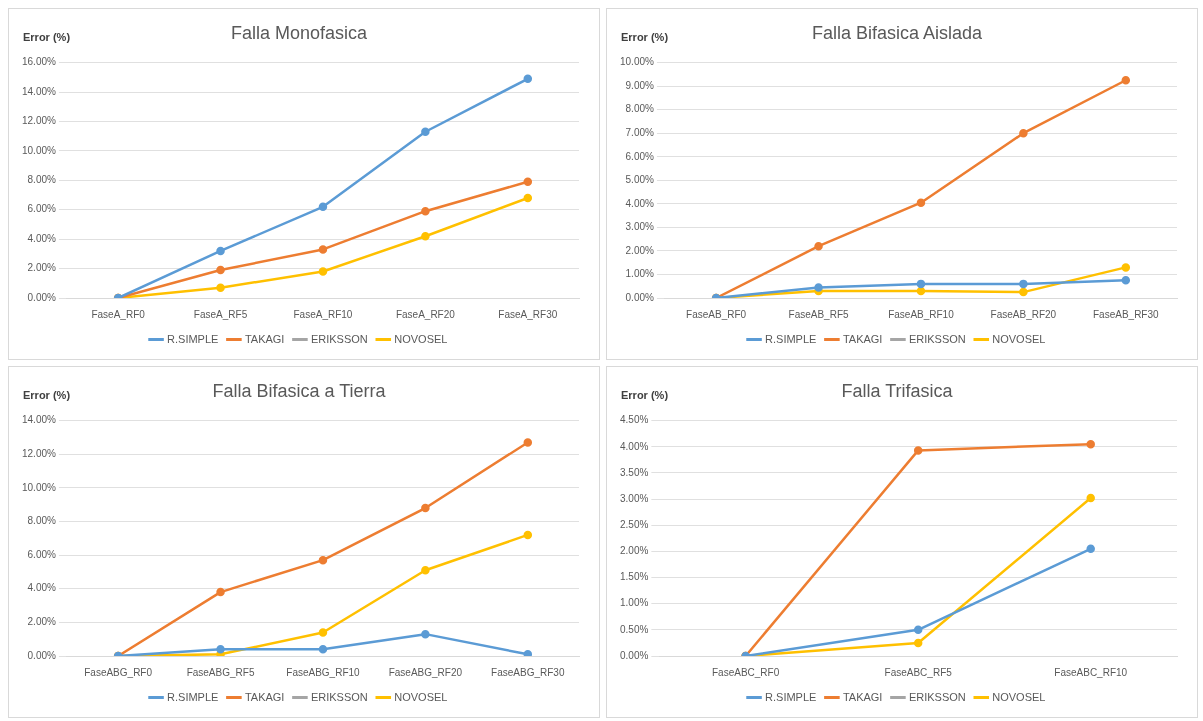  Describe the element at coordinates (220, 314) in the screenshot. I see `x-tick-label: FaseA_RF5` at that location.